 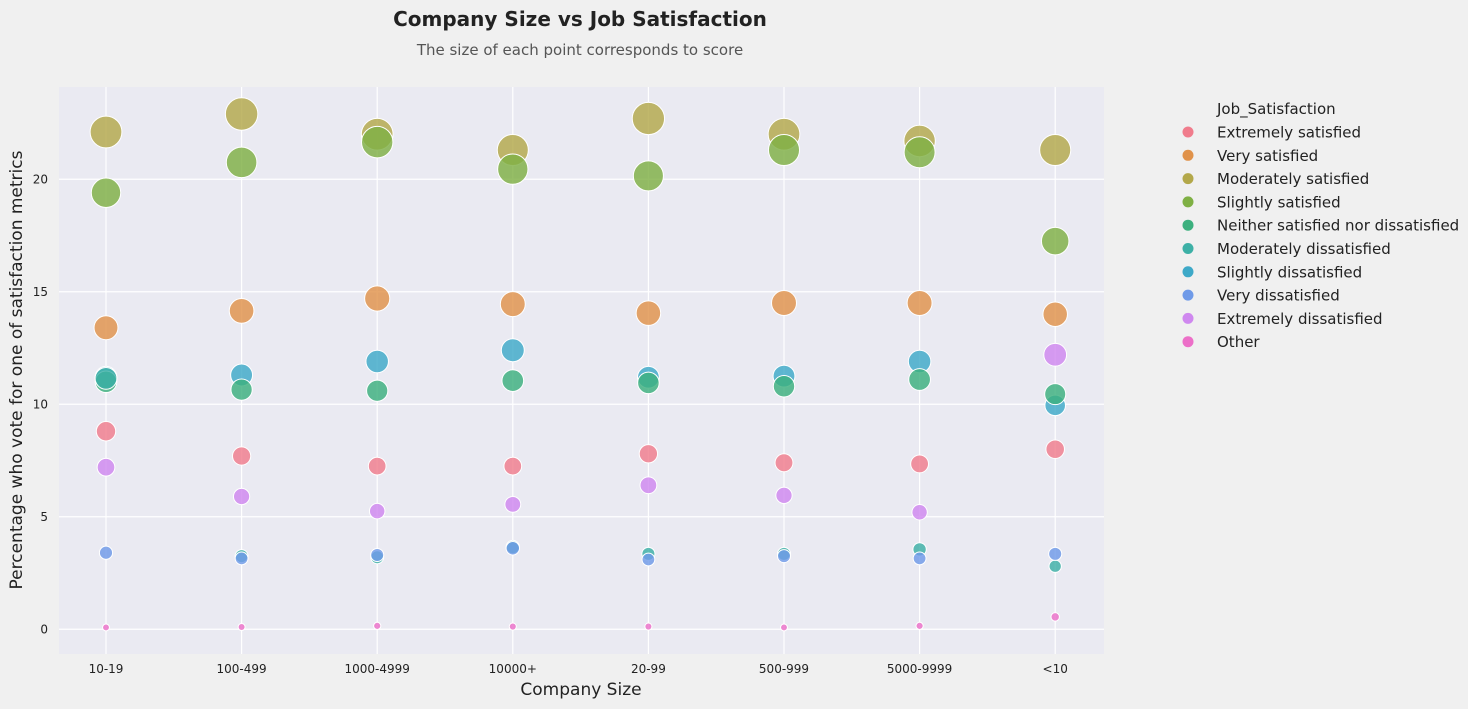 What do you see at coordinates (44, 629) in the screenshot?
I see `y-tick-label: 0` at bounding box center [44, 629].